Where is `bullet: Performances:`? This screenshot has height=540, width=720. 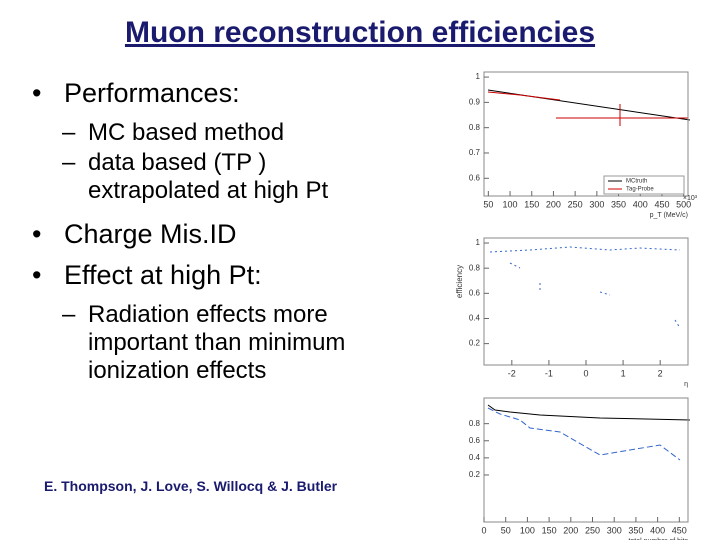
bullet: Performances: is located at coordinates (238, 93).